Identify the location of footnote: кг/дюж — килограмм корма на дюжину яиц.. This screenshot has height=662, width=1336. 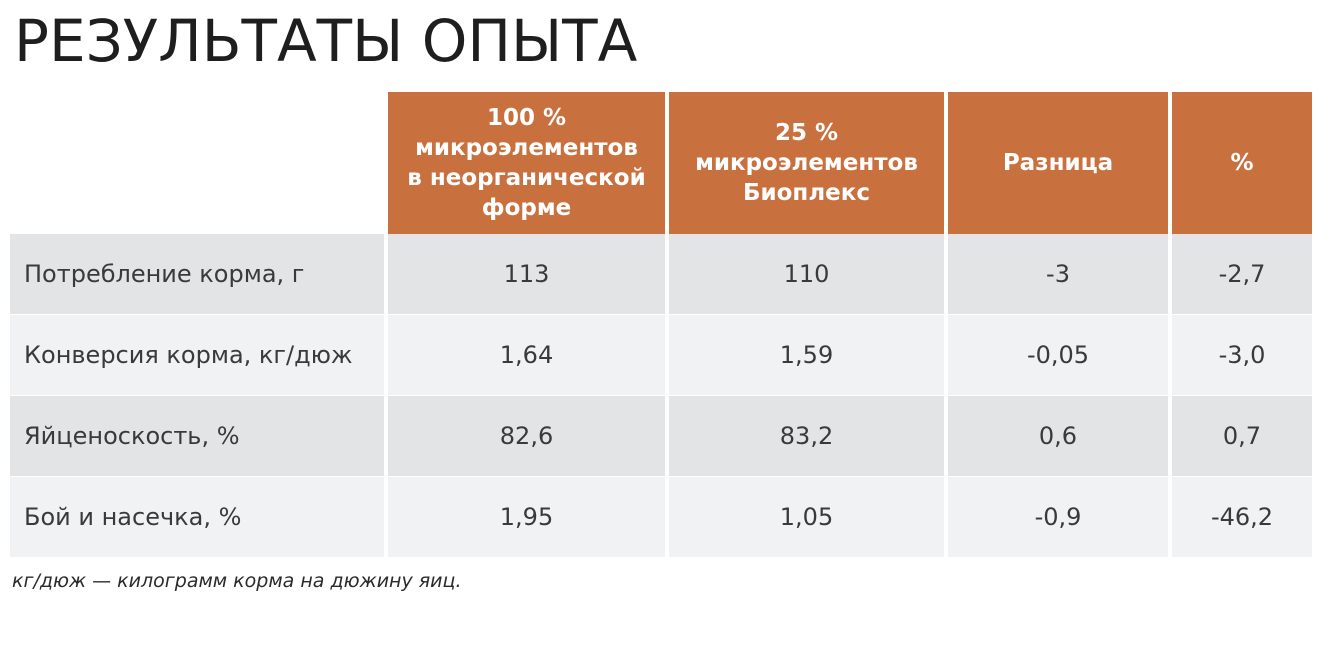
(237, 581).